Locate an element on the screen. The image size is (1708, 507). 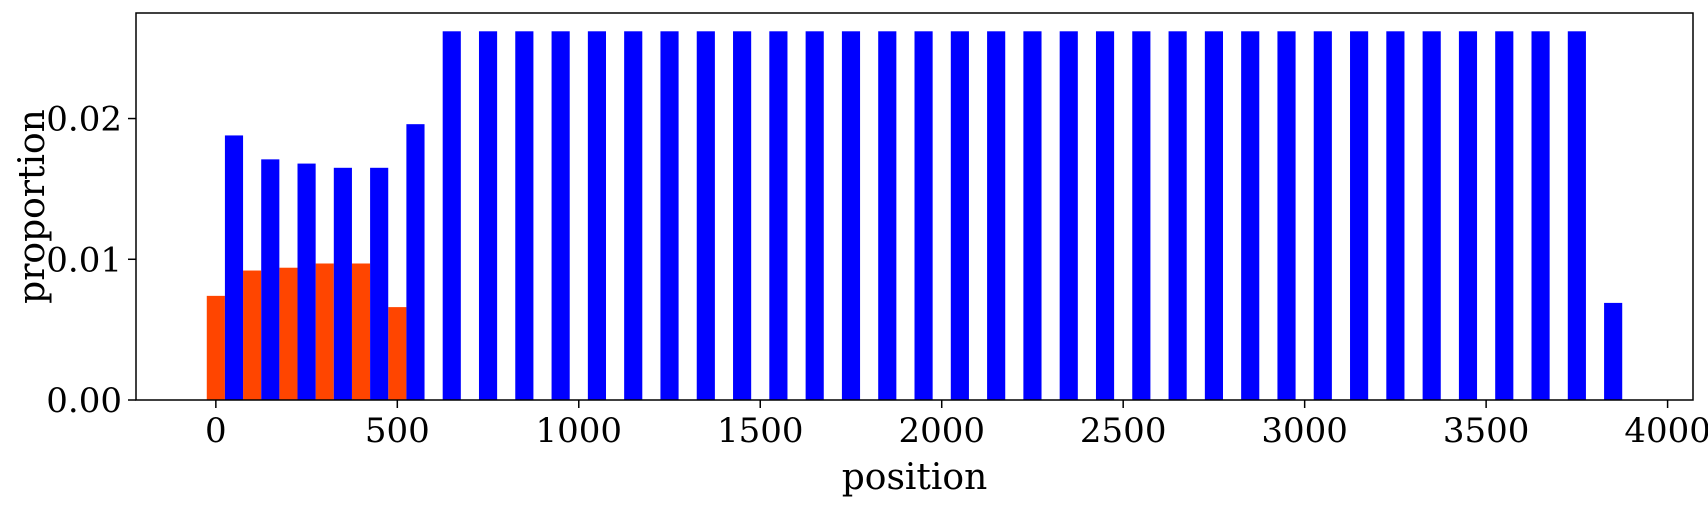
x-tick-label: 2000 is located at coordinates (941, 431).